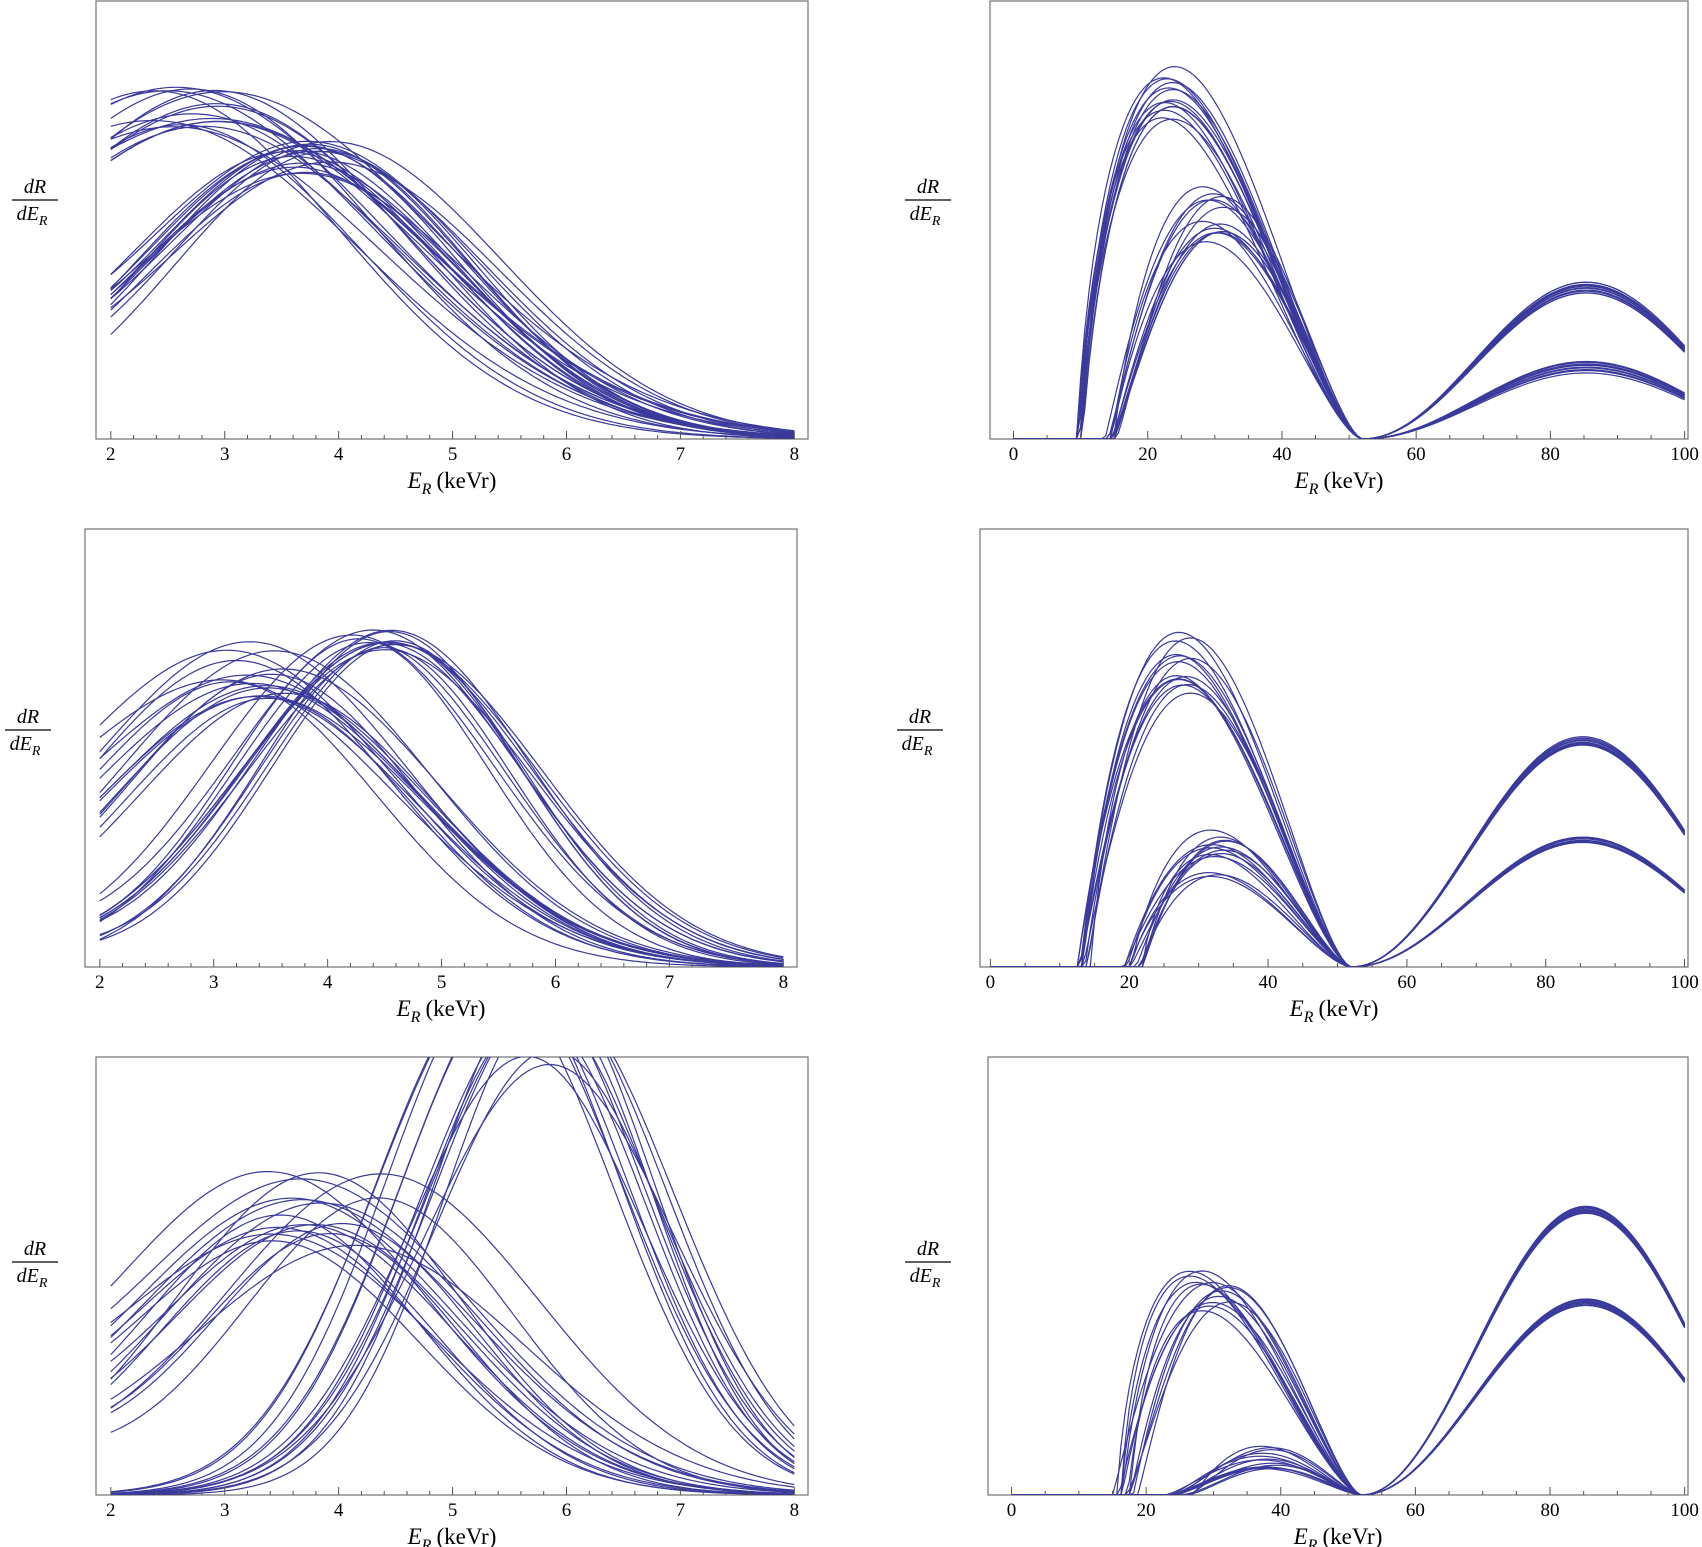  I want to click on panel-3: 2 3 4 5 6 7 8 ER (keVr) dR dER, so click(401, 777).